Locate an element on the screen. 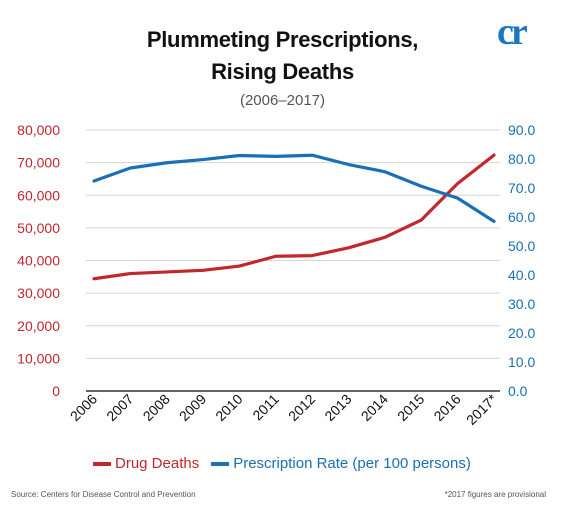 The width and height of the screenshot is (565, 521). chart-title-line2: Rising Deaths is located at coordinates (282, 71).